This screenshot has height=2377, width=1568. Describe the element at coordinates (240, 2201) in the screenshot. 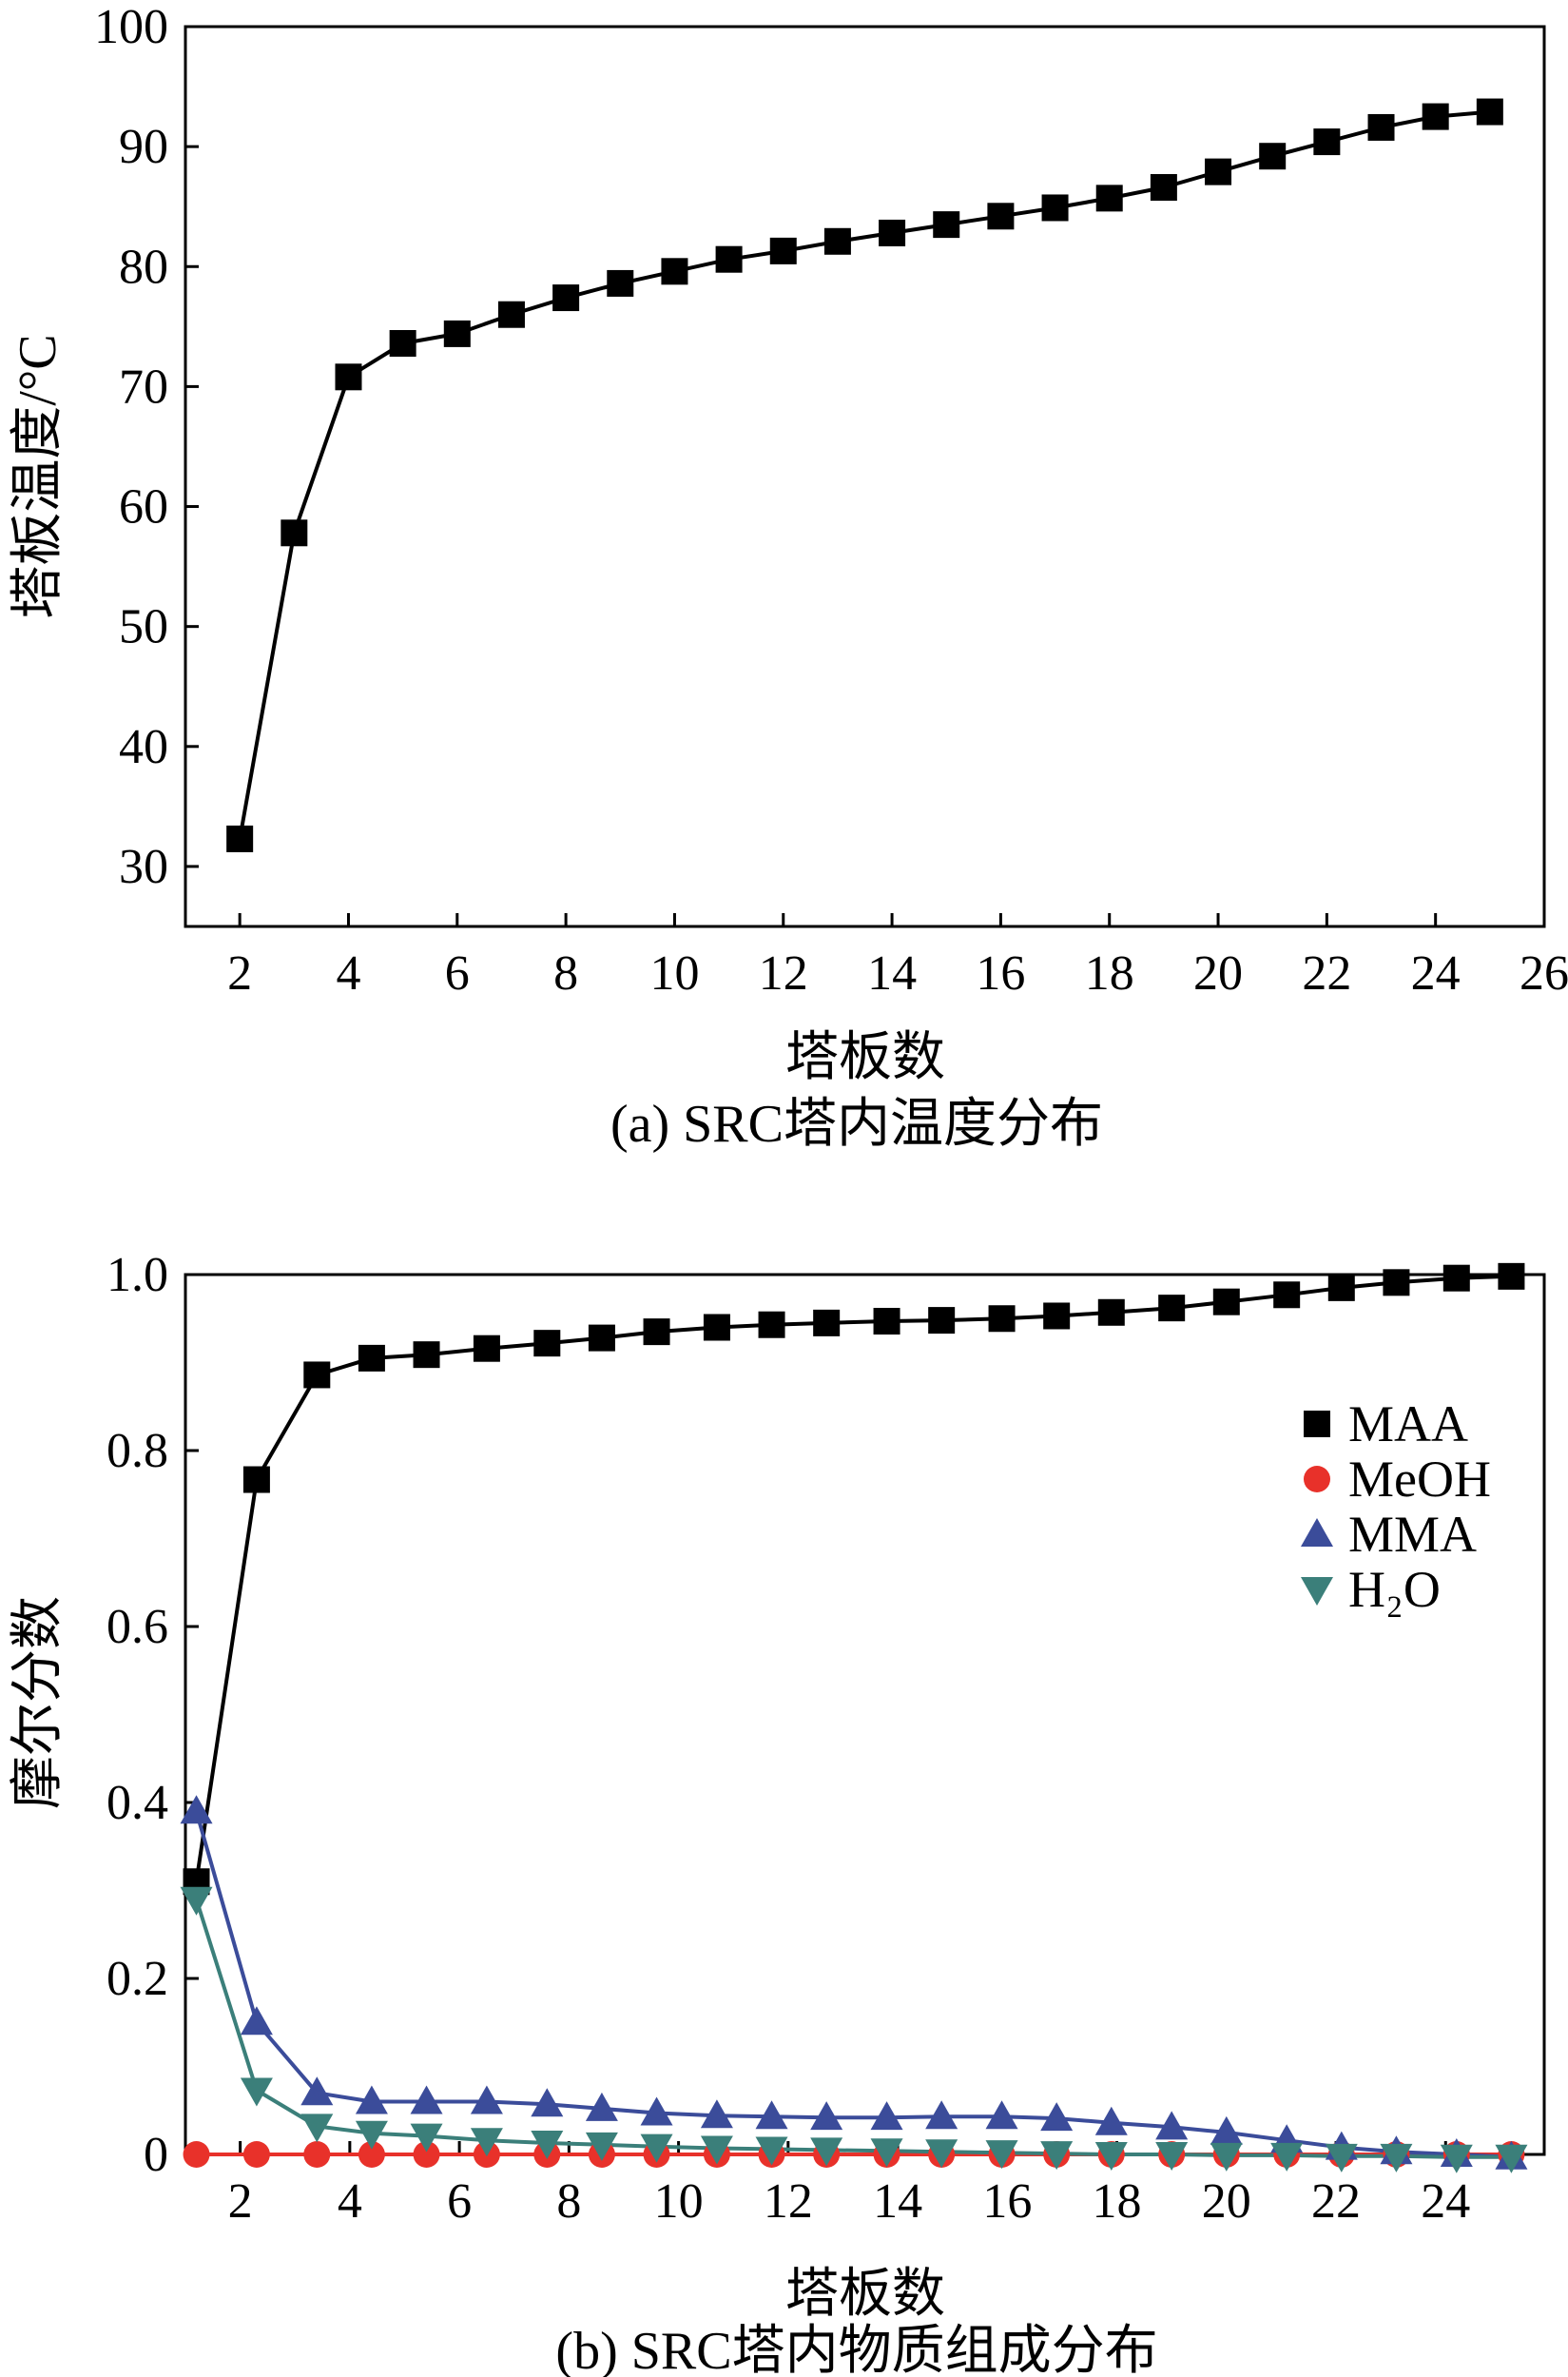

I see `x-tick-label: 2` at that location.